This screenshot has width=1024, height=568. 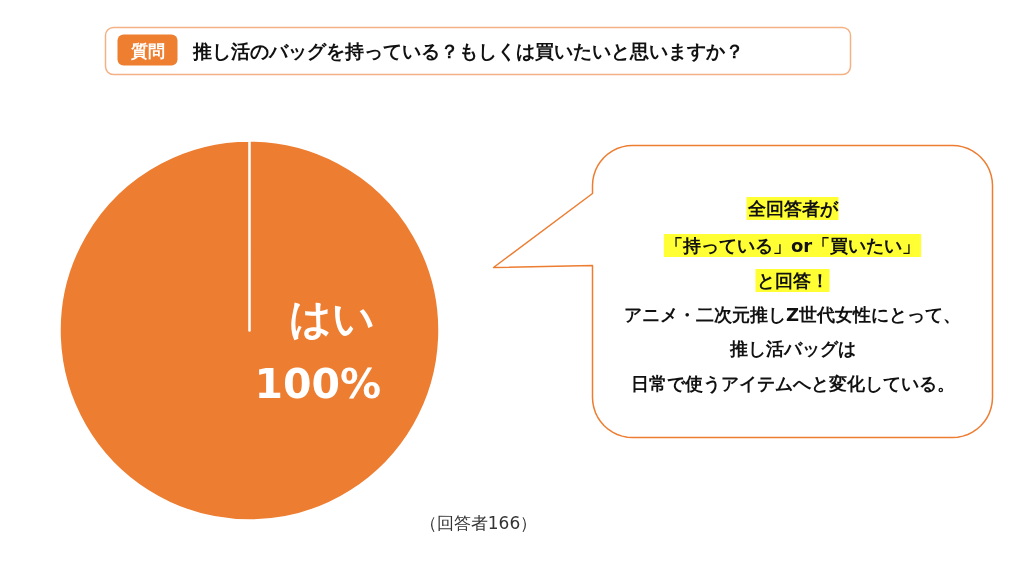 I want to click on data-label: 100%, so click(x=318, y=383).